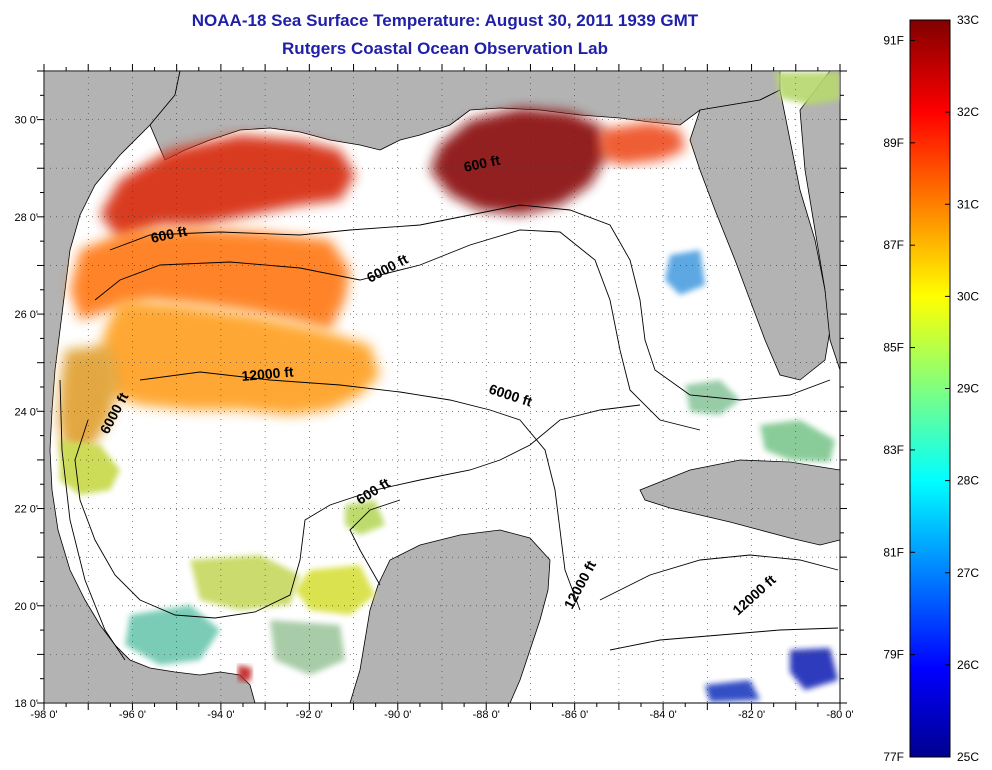 The image size is (992, 770). I want to click on colorbar, so click(930, 388).